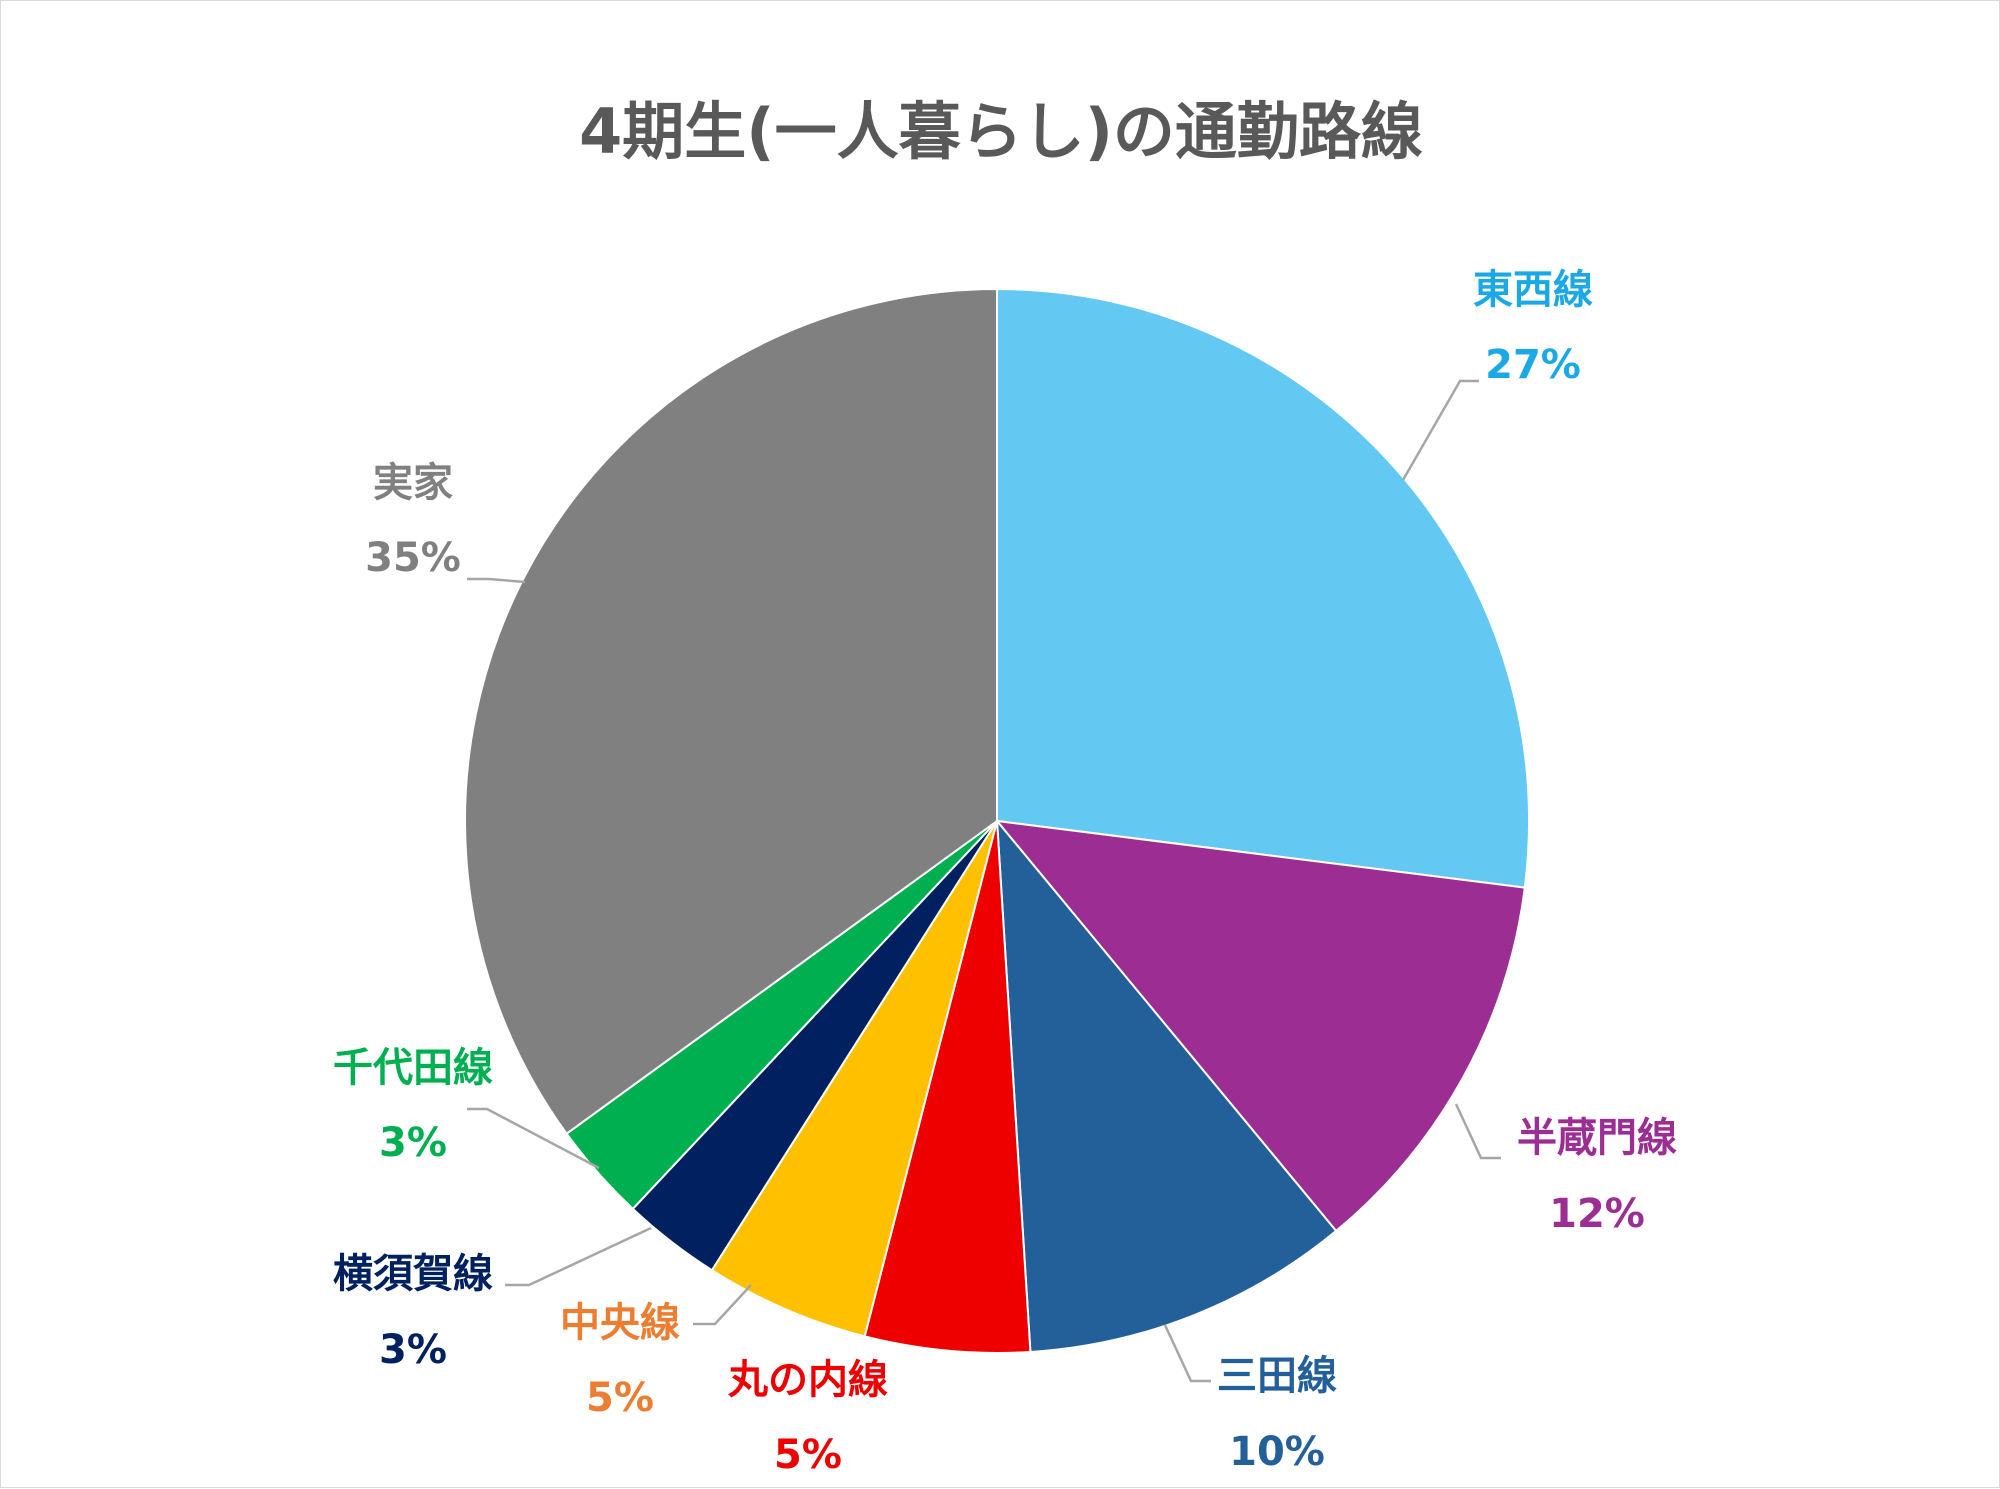  What do you see at coordinates (413, 558) in the screenshot?
I see `slice-percent-8: 35%` at bounding box center [413, 558].